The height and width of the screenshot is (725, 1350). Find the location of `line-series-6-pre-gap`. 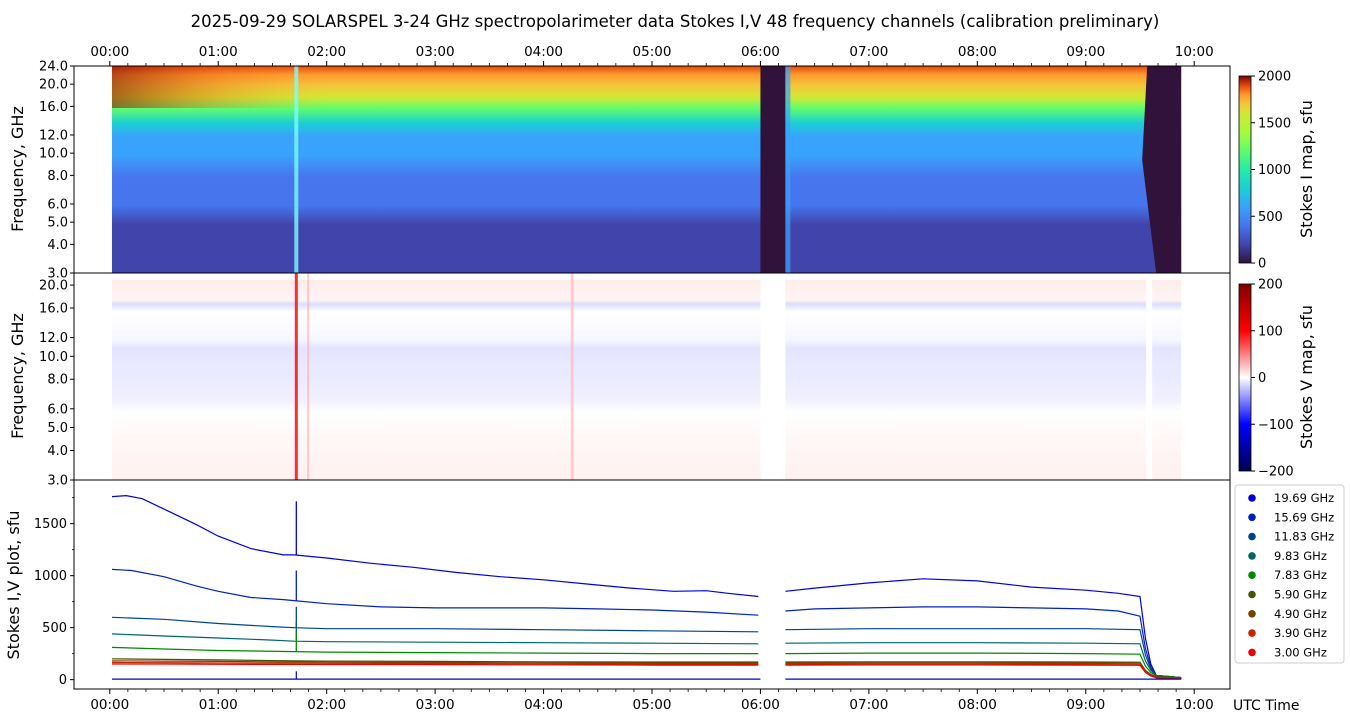

line-series-6-pre-gap is located at coordinates (435, 662).